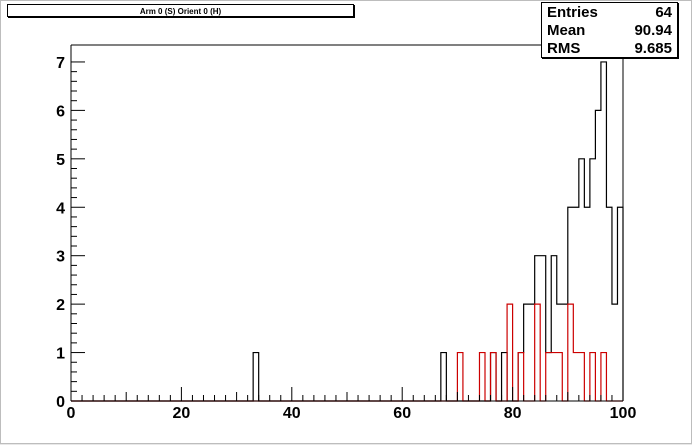 The image size is (692, 445). What do you see at coordinates (71, 413) in the screenshot?
I see `x-tick-label: 0` at bounding box center [71, 413].